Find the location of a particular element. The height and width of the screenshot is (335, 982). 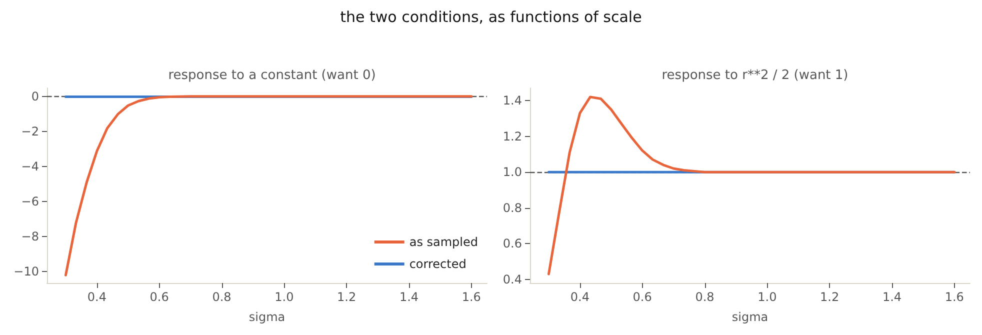

y-tick-label: 0 is located at coordinates (35, 97).